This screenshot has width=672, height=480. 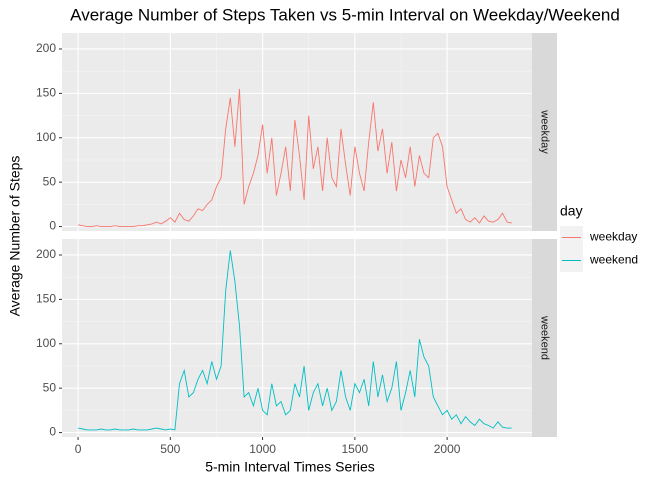 What do you see at coordinates (170, 449) in the screenshot?
I see `x-tick-label: 500` at bounding box center [170, 449].